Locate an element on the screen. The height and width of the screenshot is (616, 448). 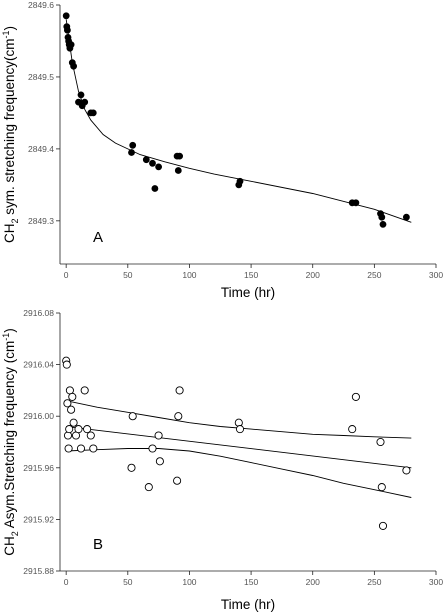
y-tick-label: 2915.96 is located at coordinates (38, 468).